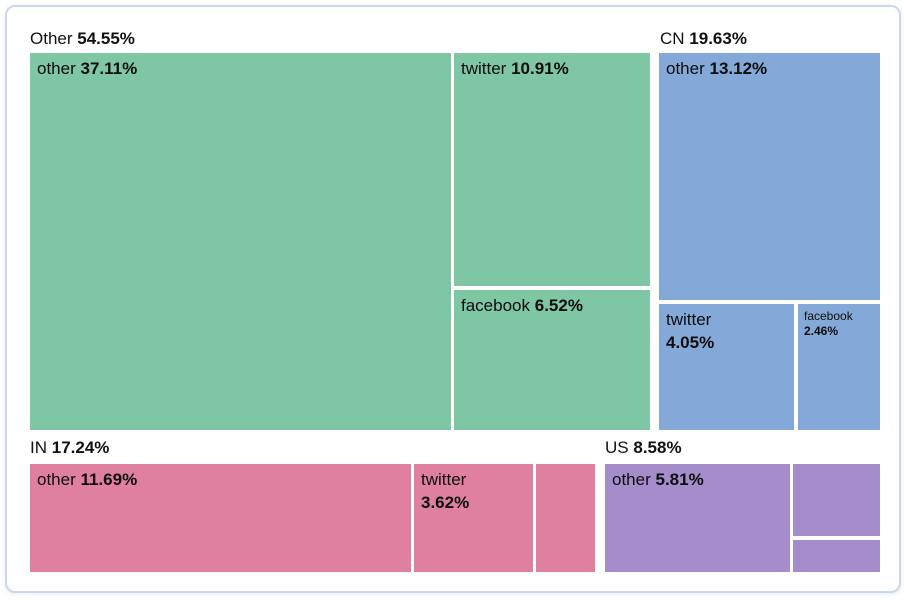 The width and height of the screenshot is (908, 600). I want to click on group-label: US, so click(617, 447).